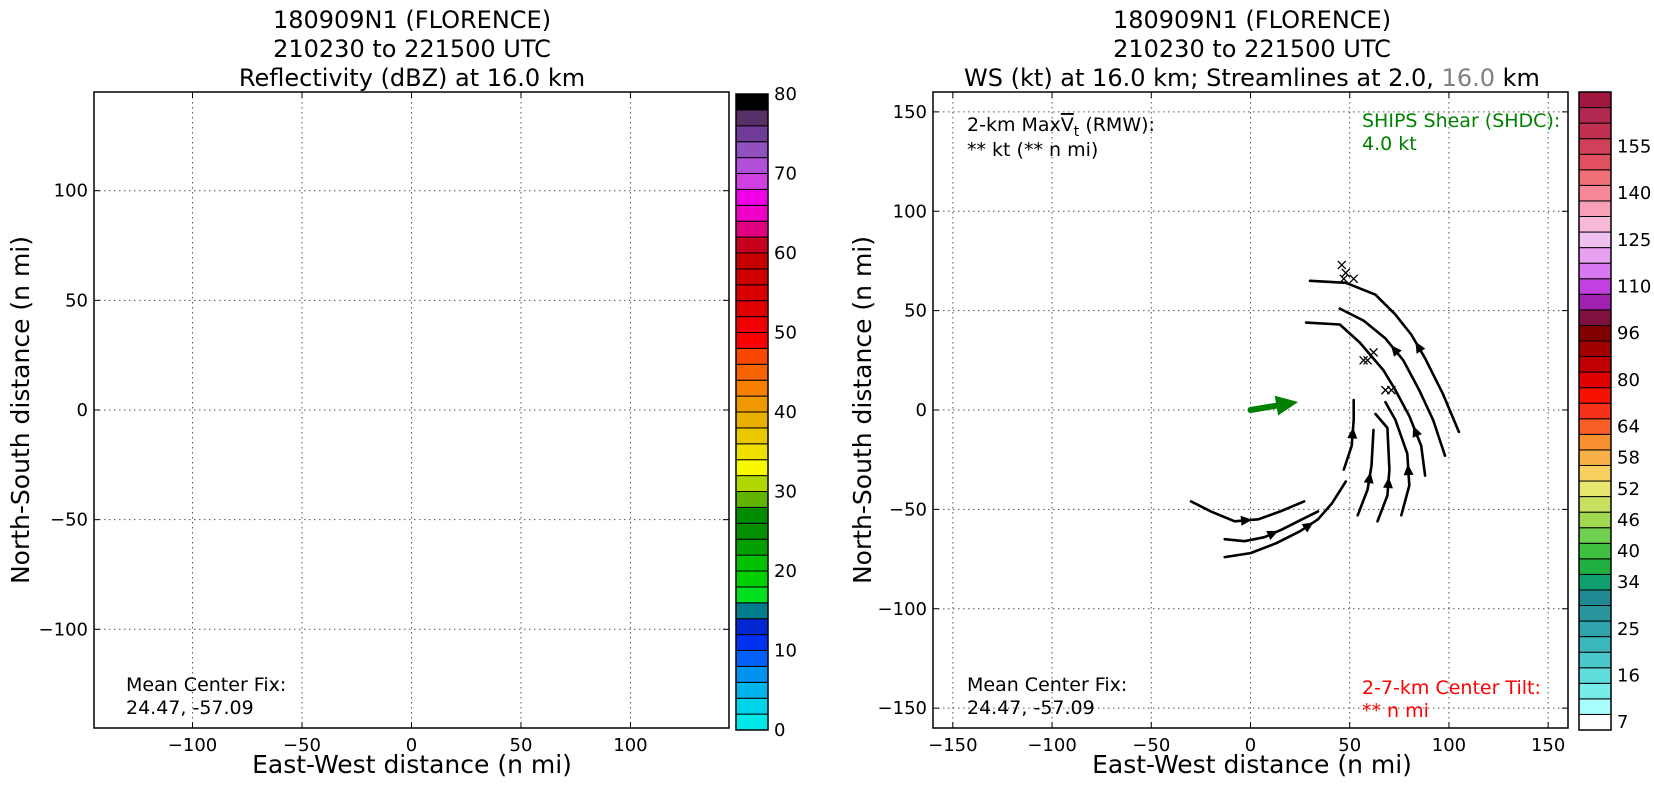 The image size is (1654, 786). I want to click on left-colorbar-tick-label: 30, so click(785, 492).